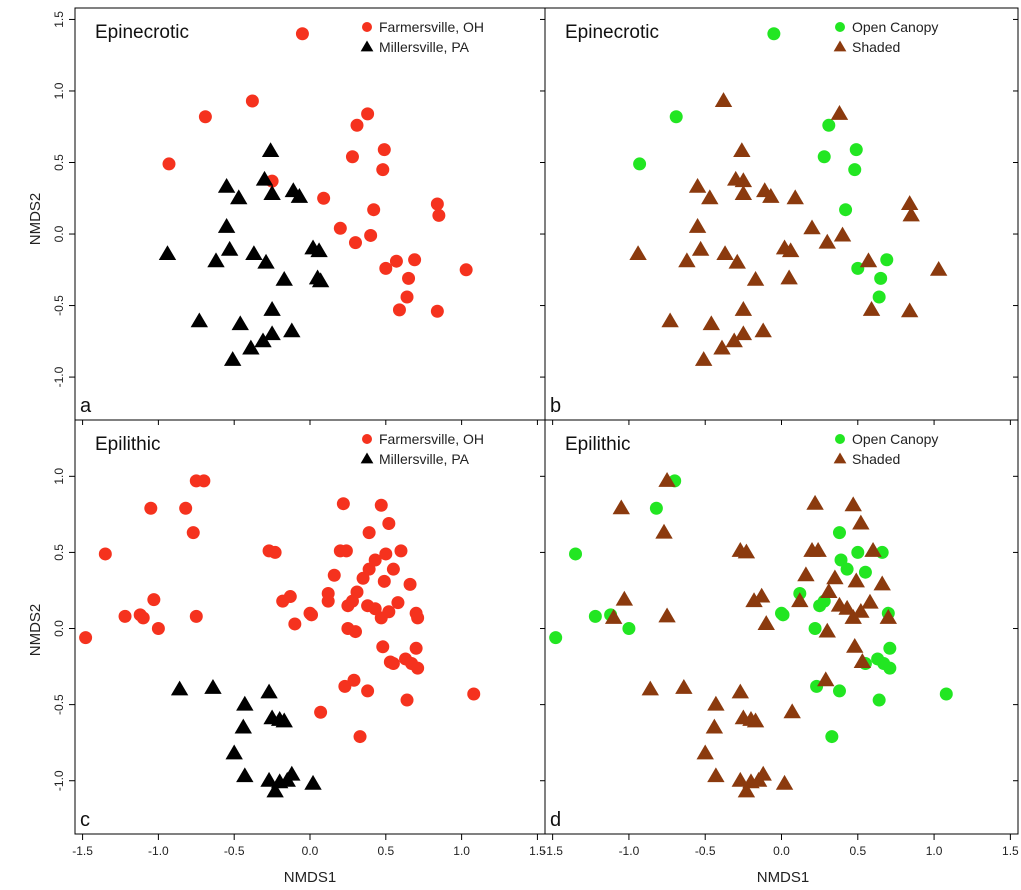  I want to click on panel-title: Epinecrotic, so click(612, 32).